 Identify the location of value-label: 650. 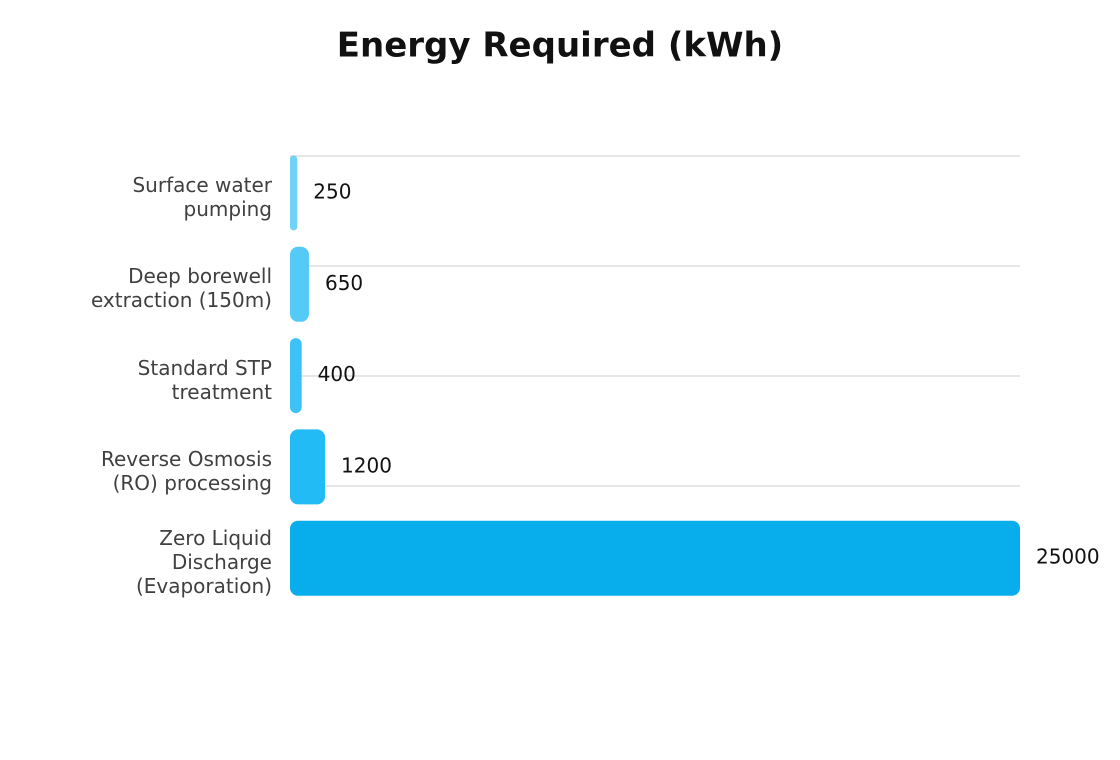
(344, 283).